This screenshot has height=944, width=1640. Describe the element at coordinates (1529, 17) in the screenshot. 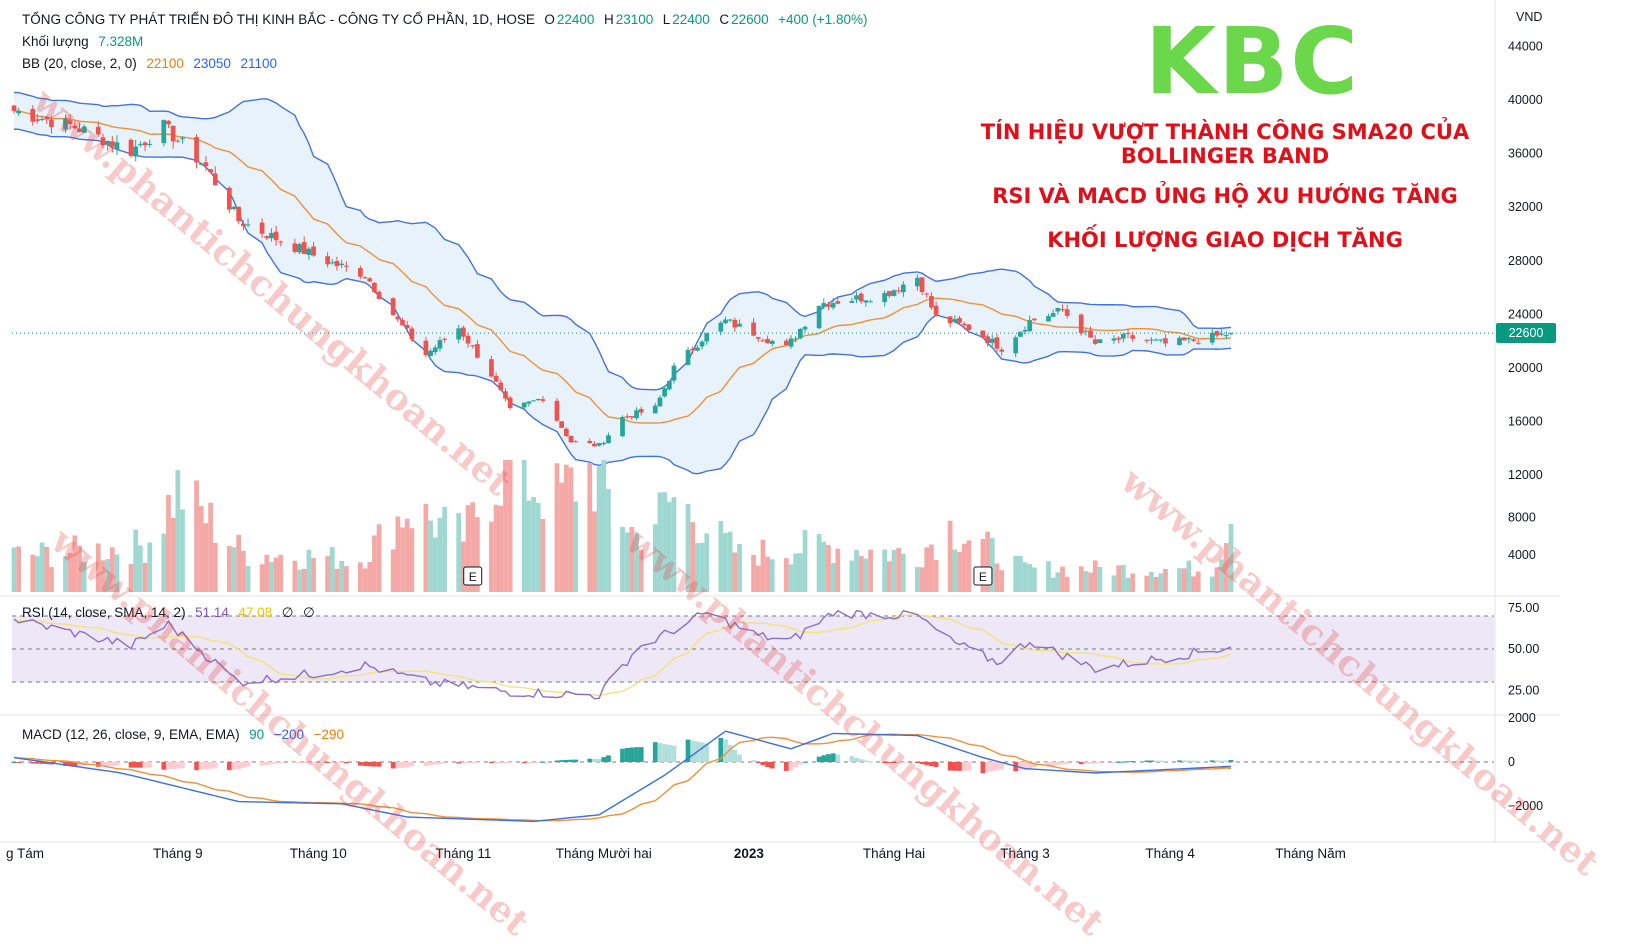

I see `price-unit: VND` at that location.